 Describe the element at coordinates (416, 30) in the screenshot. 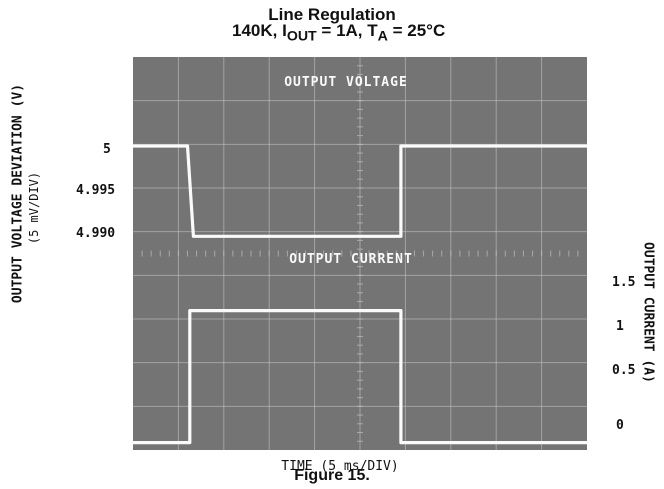

I see `subtitle-part-3: = 25°C` at that location.